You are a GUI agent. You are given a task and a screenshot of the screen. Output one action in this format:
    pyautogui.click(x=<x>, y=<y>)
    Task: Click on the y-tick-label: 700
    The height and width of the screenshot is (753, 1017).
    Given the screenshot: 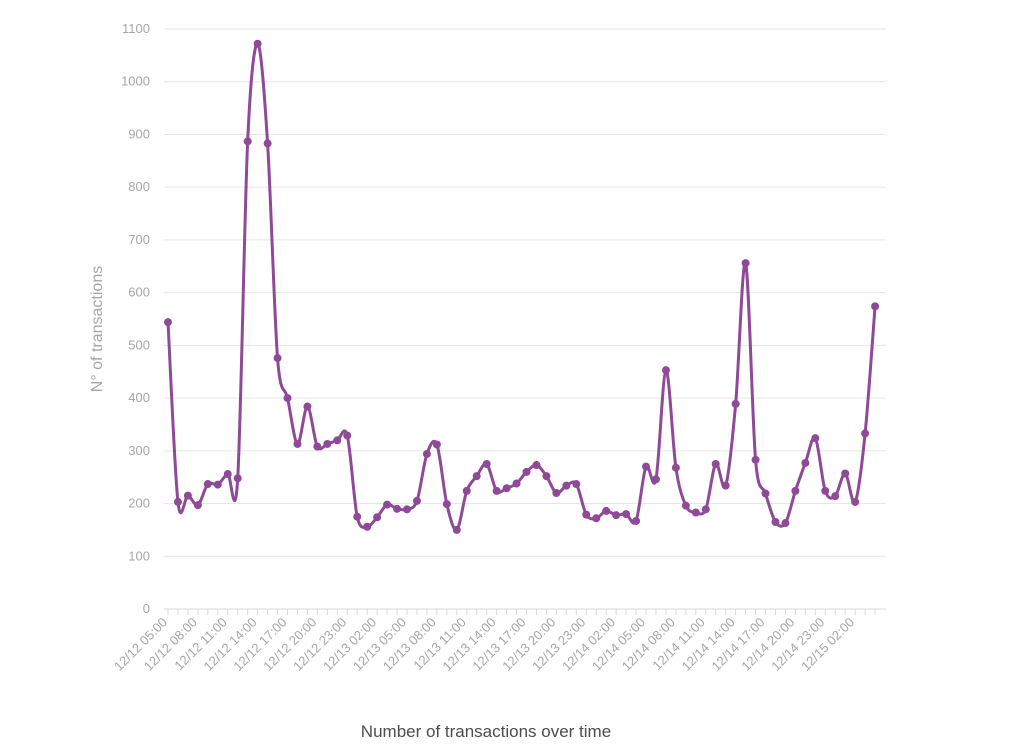 What is the action you would take?
    pyautogui.click(x=139, y=239)
    